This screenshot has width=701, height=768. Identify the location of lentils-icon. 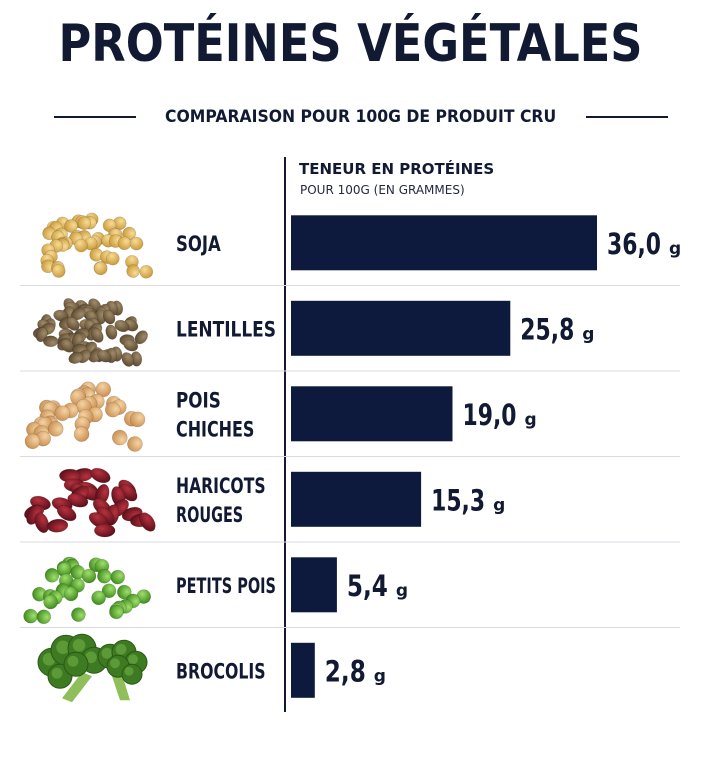
(90, 332).